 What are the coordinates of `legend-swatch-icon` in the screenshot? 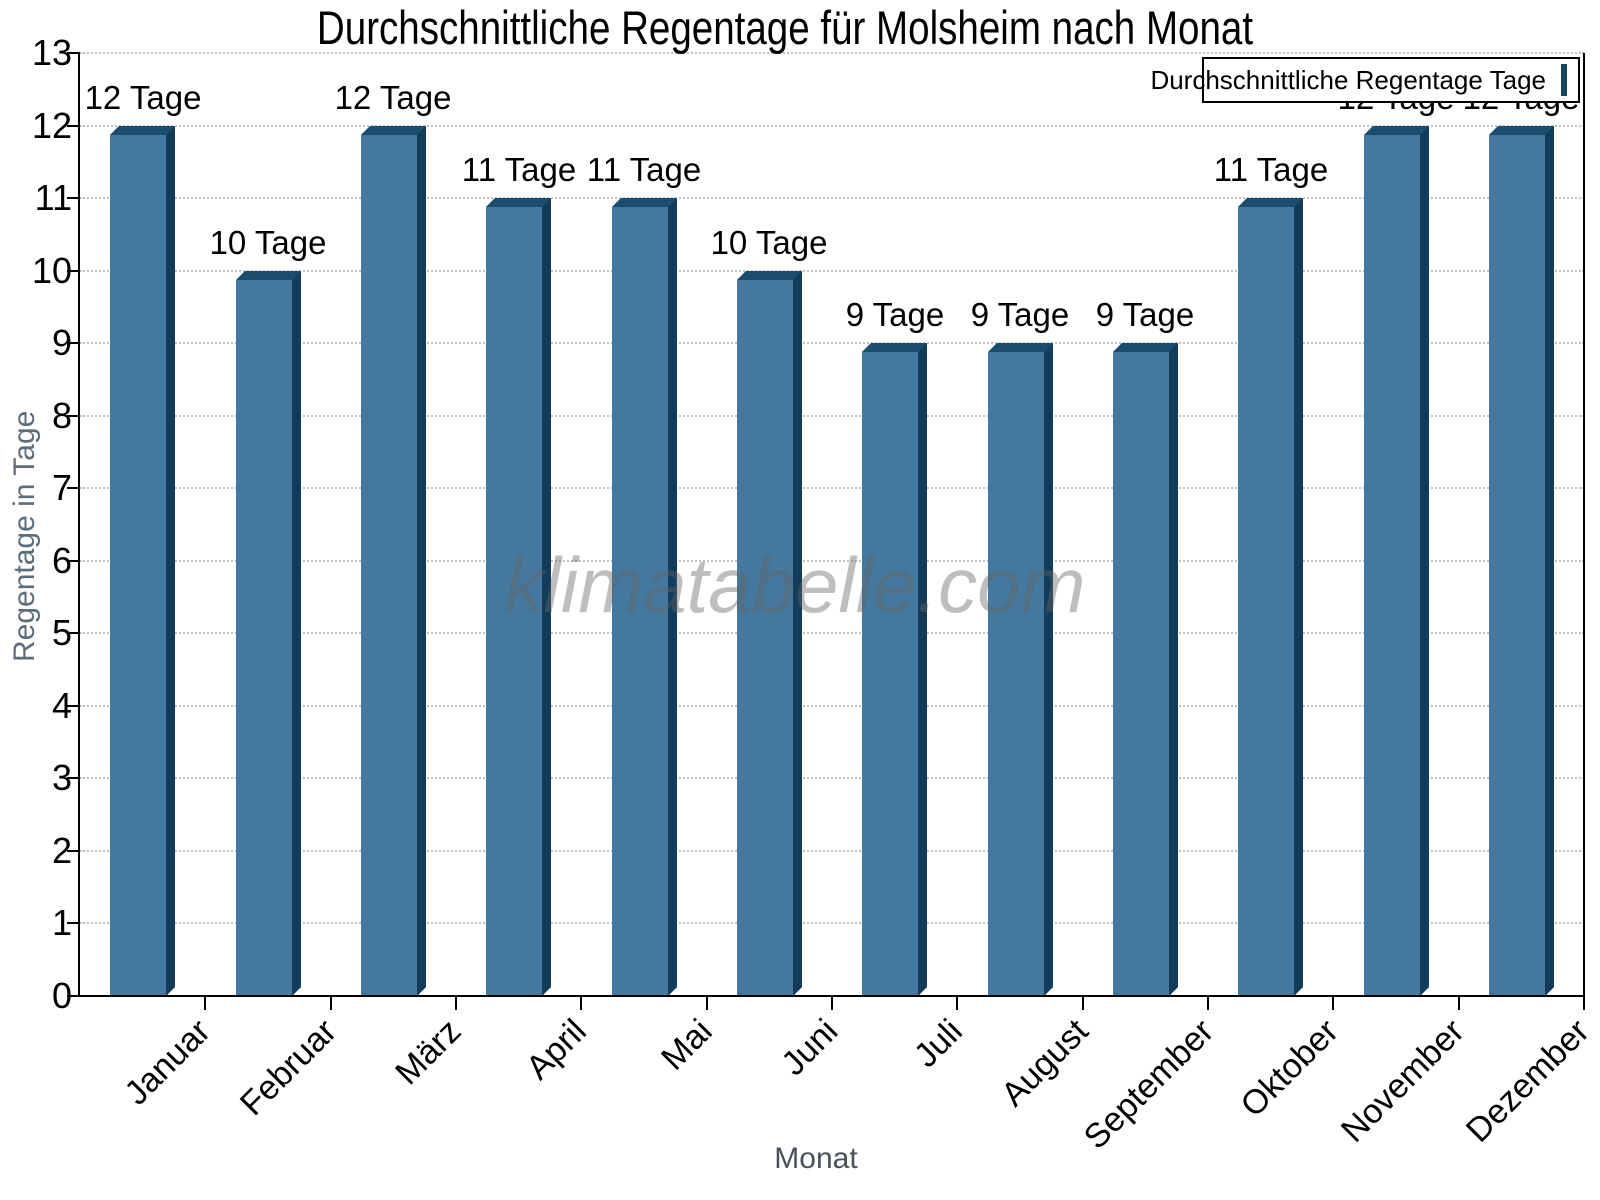 It's located at (1564, 80).